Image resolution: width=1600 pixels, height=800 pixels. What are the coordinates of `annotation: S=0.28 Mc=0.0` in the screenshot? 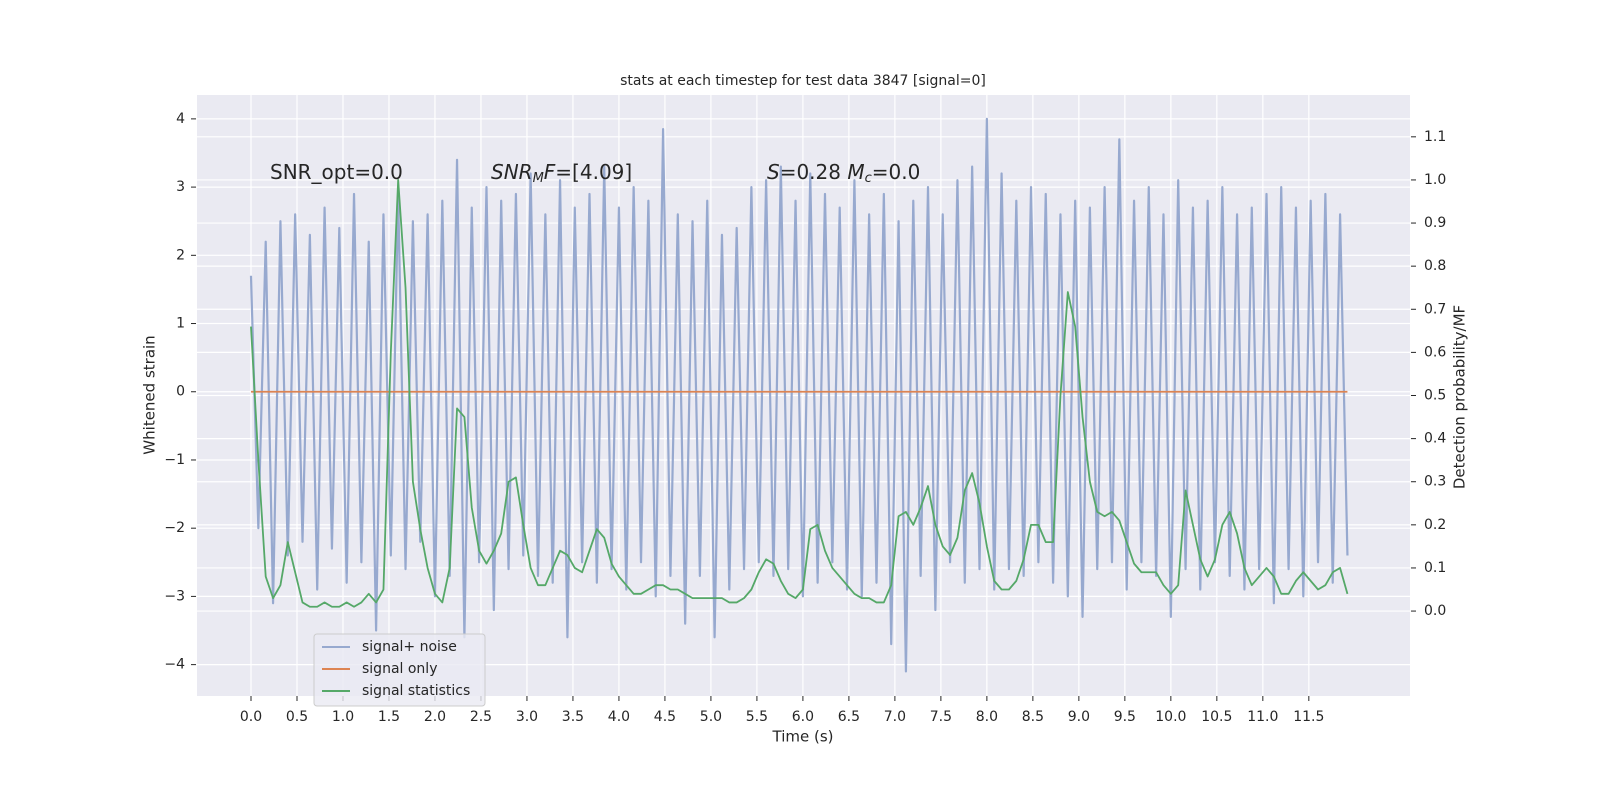 It's located at (843, 173).